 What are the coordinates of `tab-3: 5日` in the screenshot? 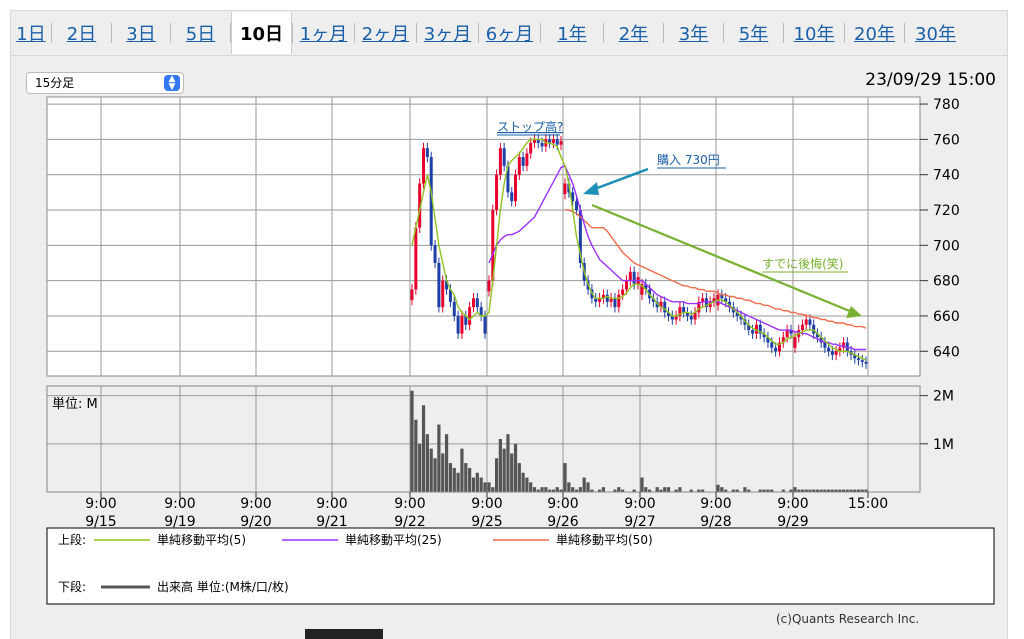 It's located at (200, 34).